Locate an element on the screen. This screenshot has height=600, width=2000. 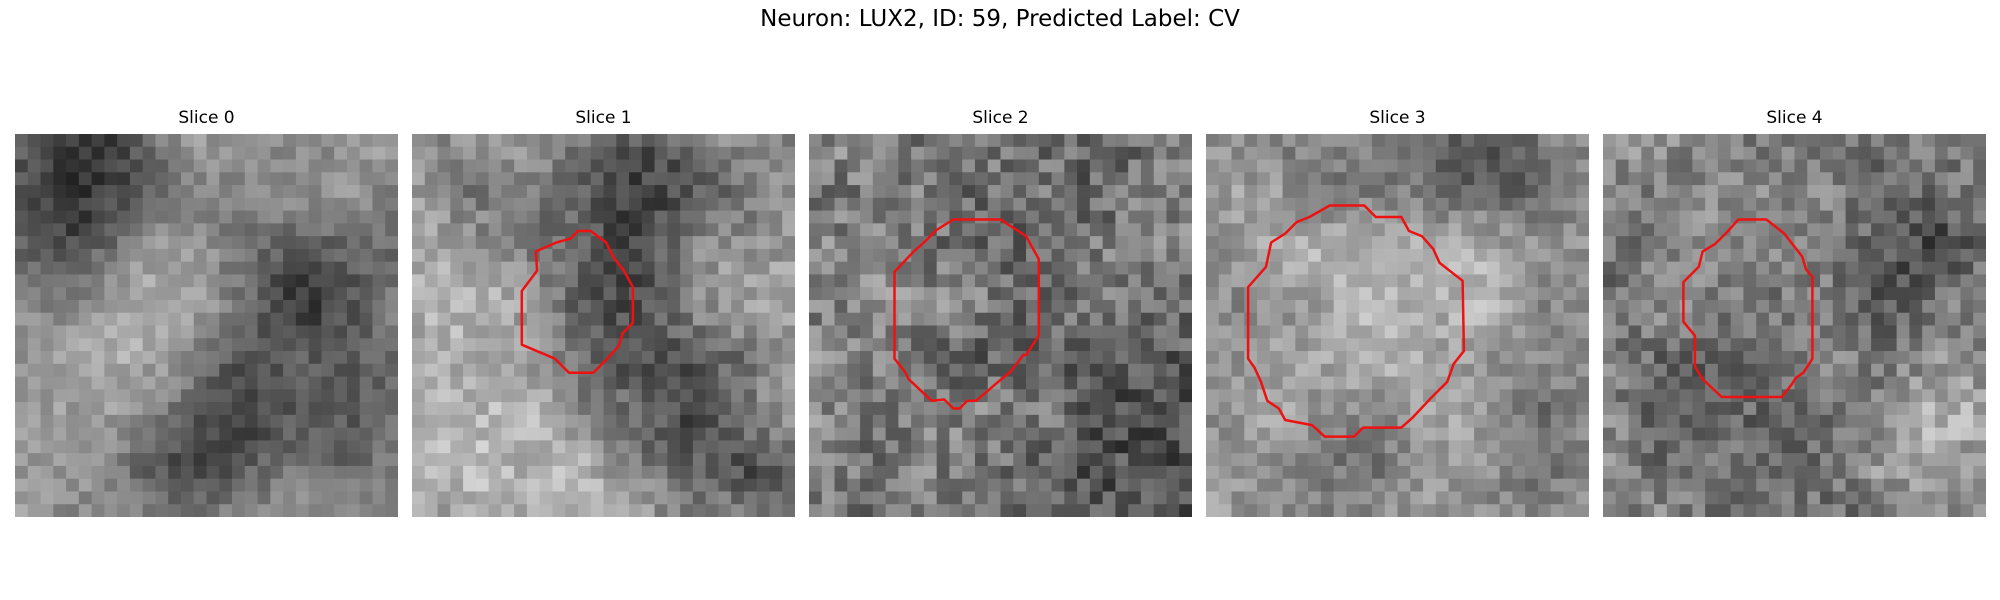
slice-title-2: Slice 2 is located at coordinates (1000, 118).